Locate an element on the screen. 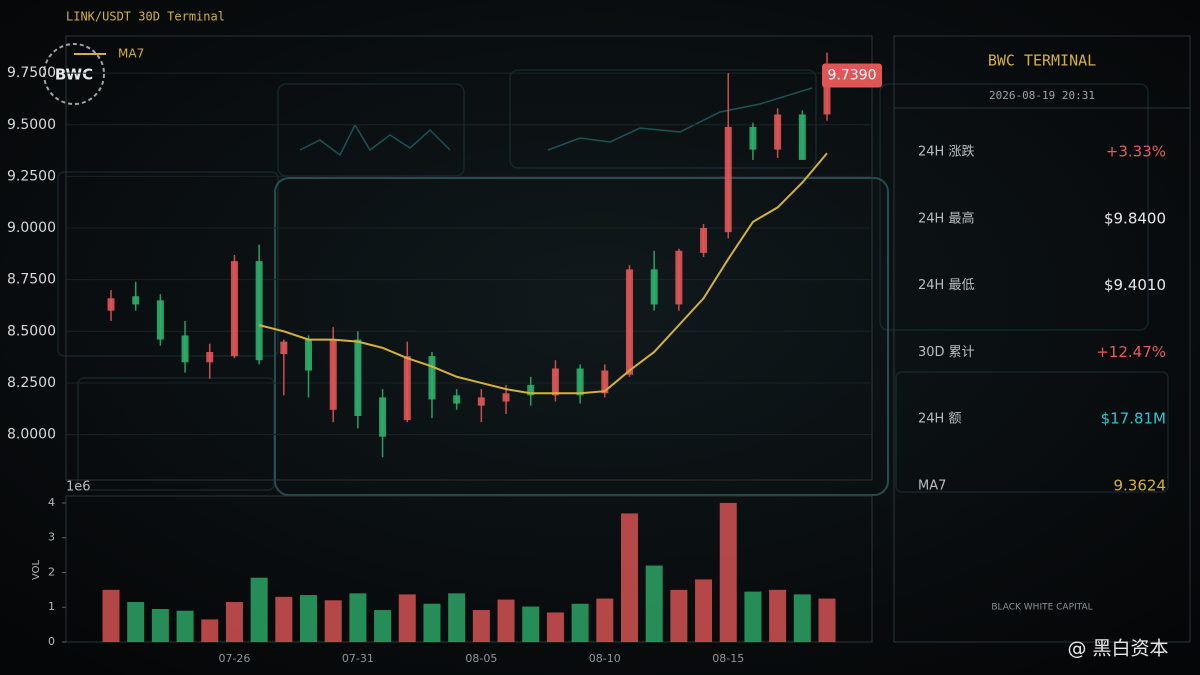 The image size is (1200, 675). logo-text: BWC is located at coordinates (74, 75).